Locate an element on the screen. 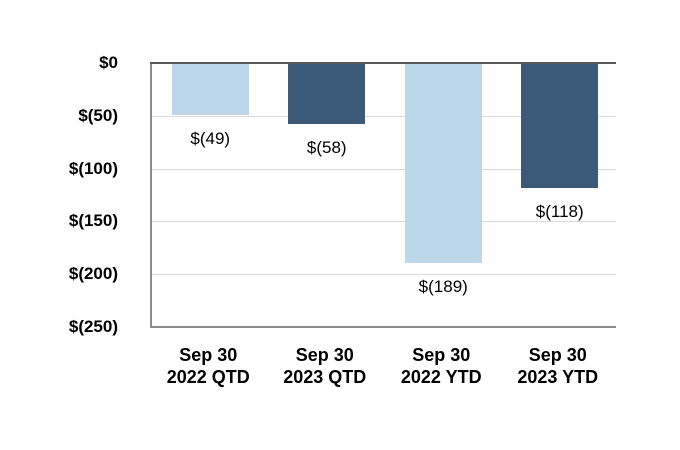 The width and height of the screenshot is (680, 450). y-axis-tick-label: $(200) is located at coordinates (93, 274).